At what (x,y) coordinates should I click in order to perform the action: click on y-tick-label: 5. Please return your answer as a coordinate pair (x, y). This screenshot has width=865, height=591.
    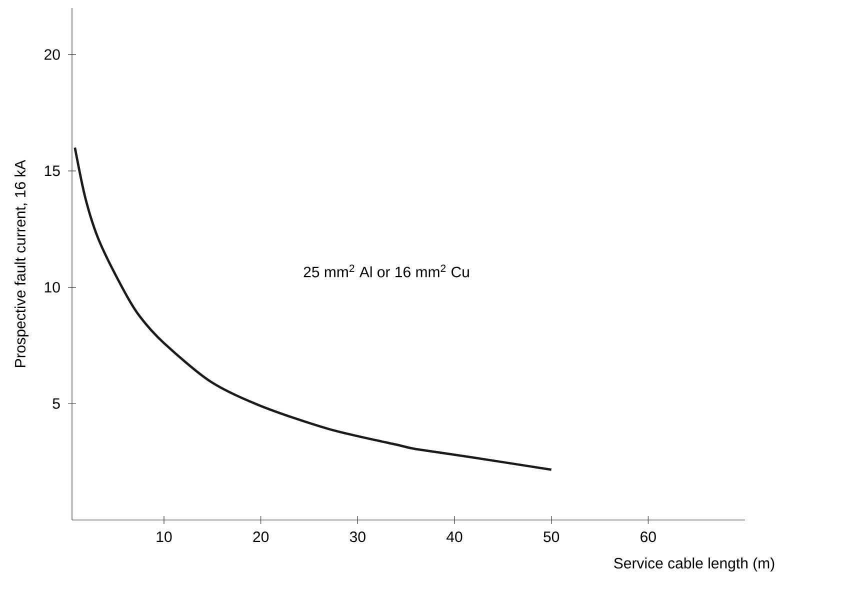
    Looking at the image, I should click on (56, 403).